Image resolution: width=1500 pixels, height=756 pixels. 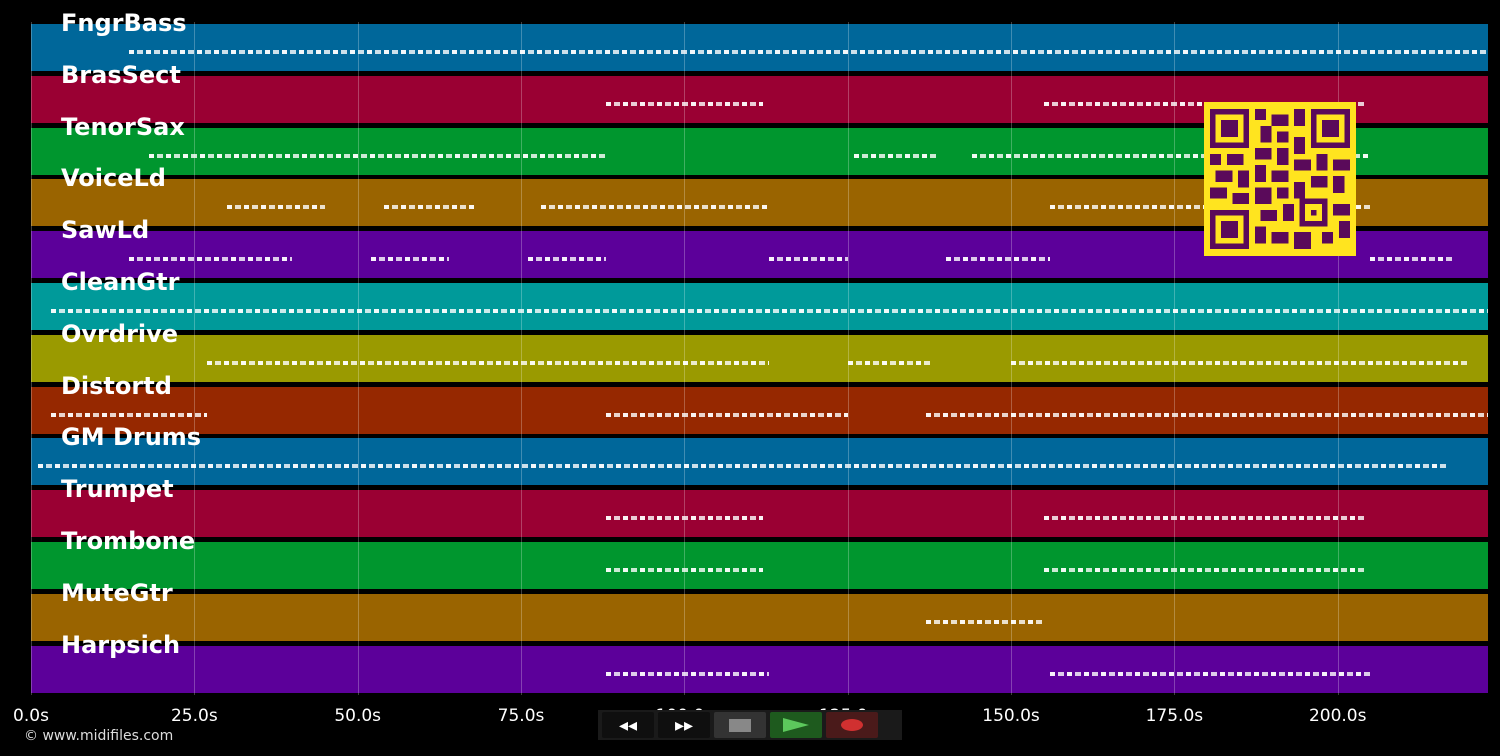 I want to click on track-label: VoiceLd, so click(x=113, y=178).